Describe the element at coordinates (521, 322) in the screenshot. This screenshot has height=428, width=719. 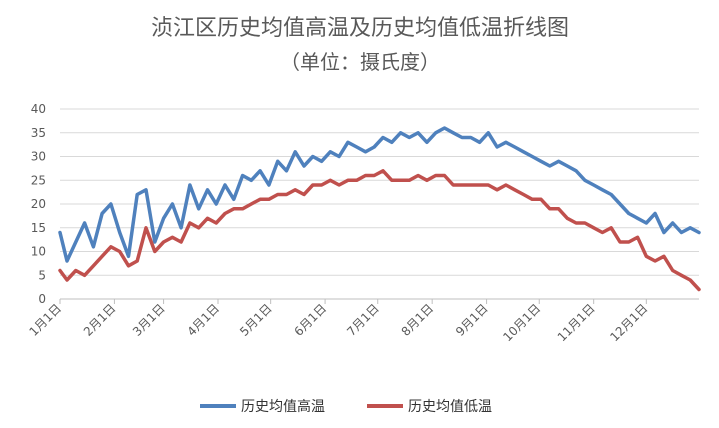
I see `x-tick-label: 10月1日` at that location.